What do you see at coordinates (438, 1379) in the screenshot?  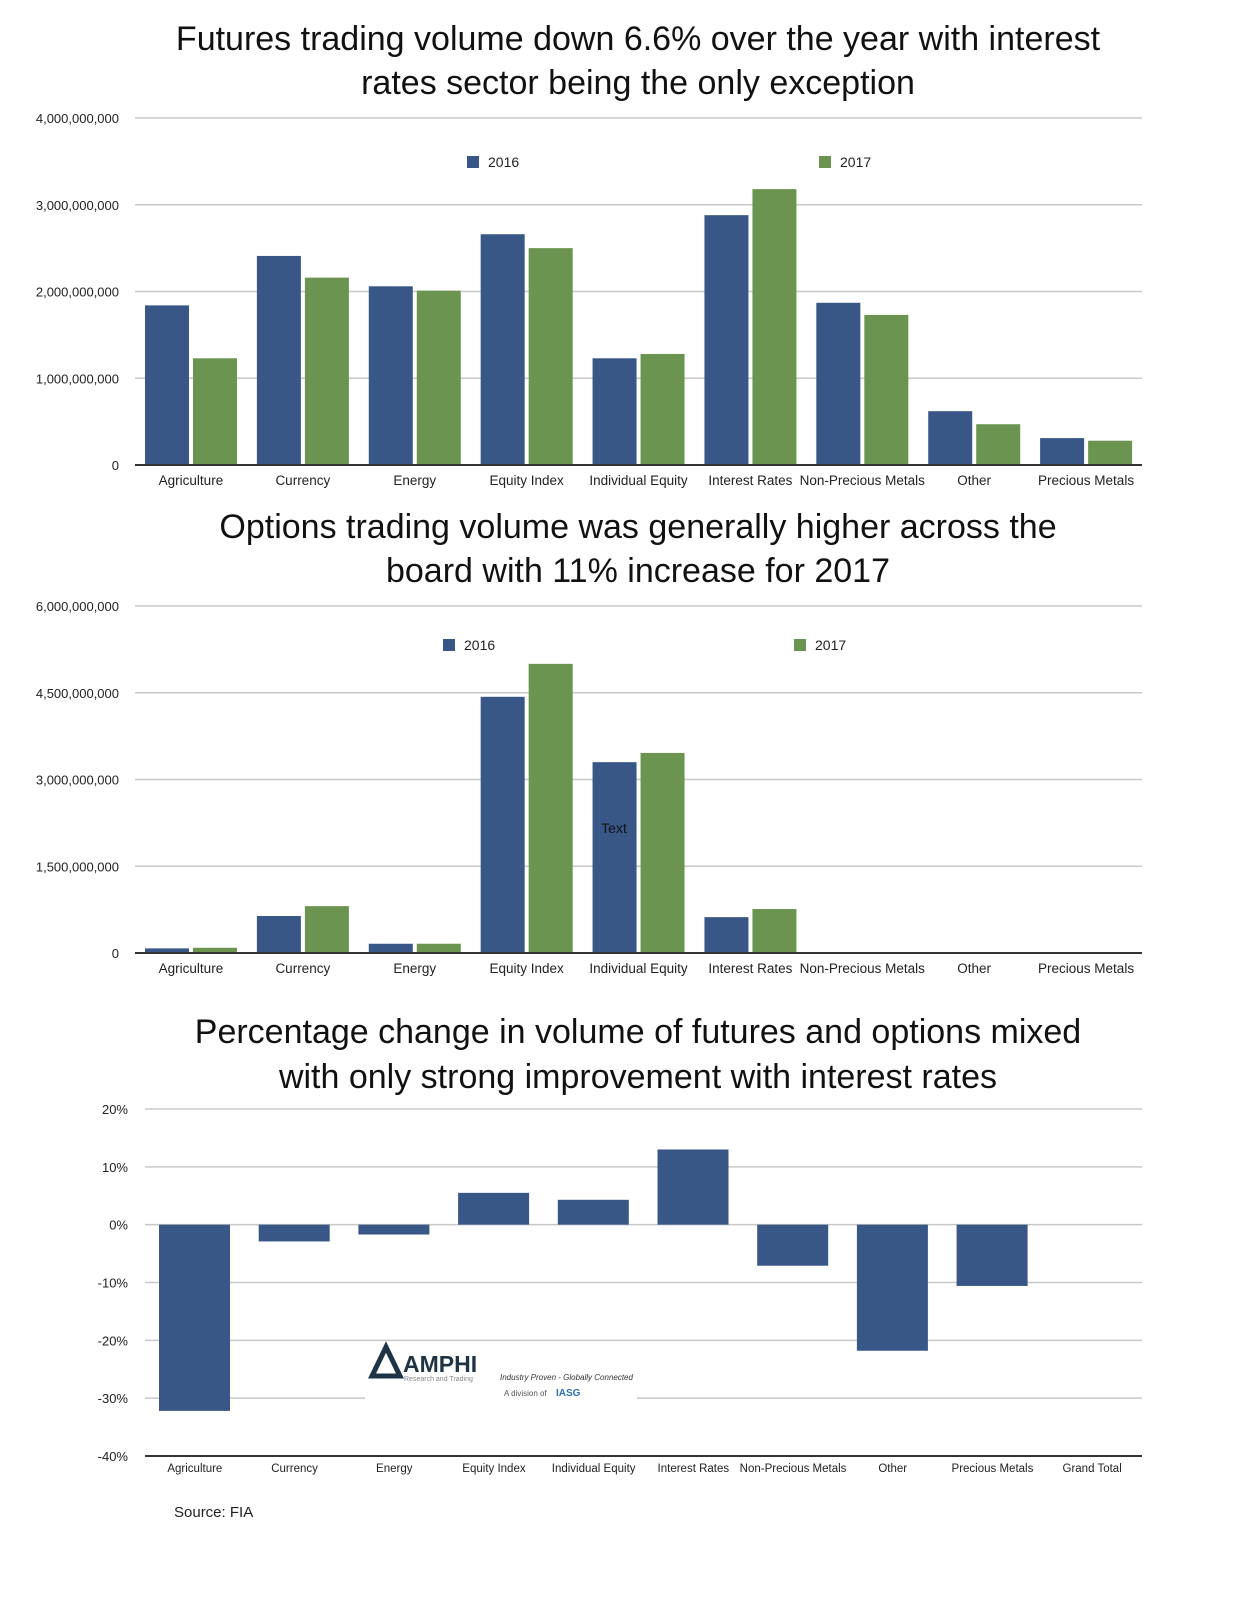 I see `logo-subtitle: Research and Trading` at bounding box center [438, 1379].